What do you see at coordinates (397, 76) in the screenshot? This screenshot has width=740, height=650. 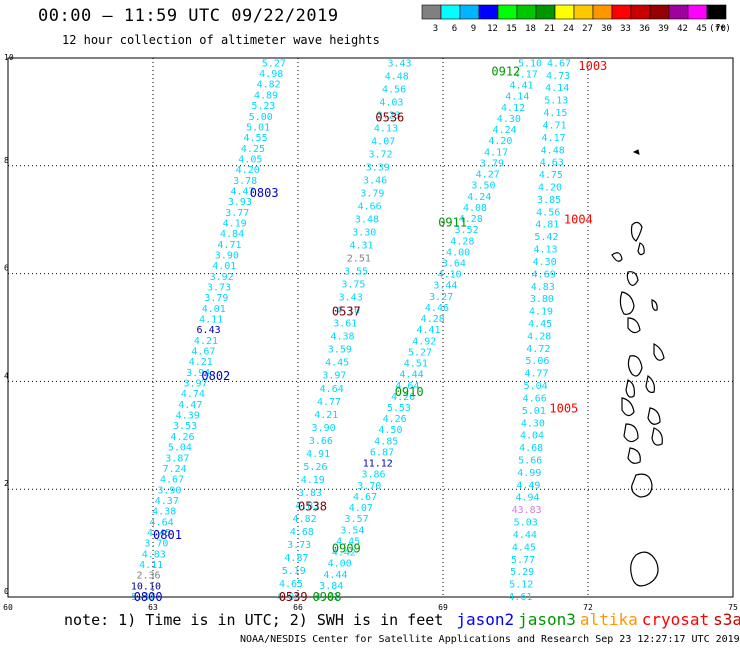 I see `wave-height-value: 4.48` at bounding box center [397, 76].